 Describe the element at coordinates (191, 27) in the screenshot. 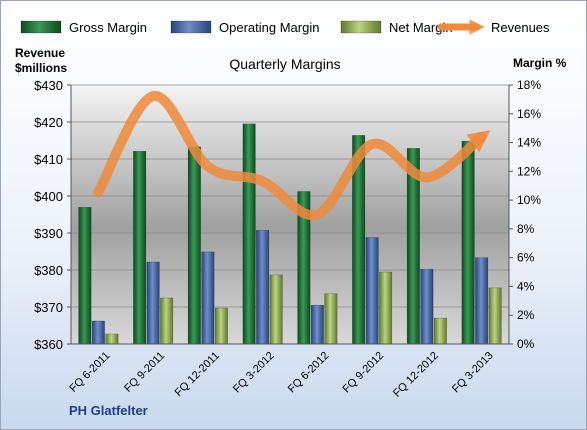

I see `legend-swatch-operating-margin` at that location.